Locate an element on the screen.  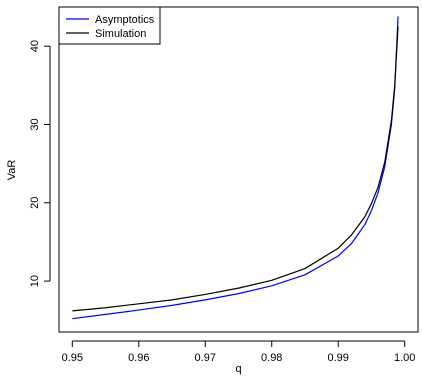
x-tick-label: 0.98 is located at coordinates (271, 358).